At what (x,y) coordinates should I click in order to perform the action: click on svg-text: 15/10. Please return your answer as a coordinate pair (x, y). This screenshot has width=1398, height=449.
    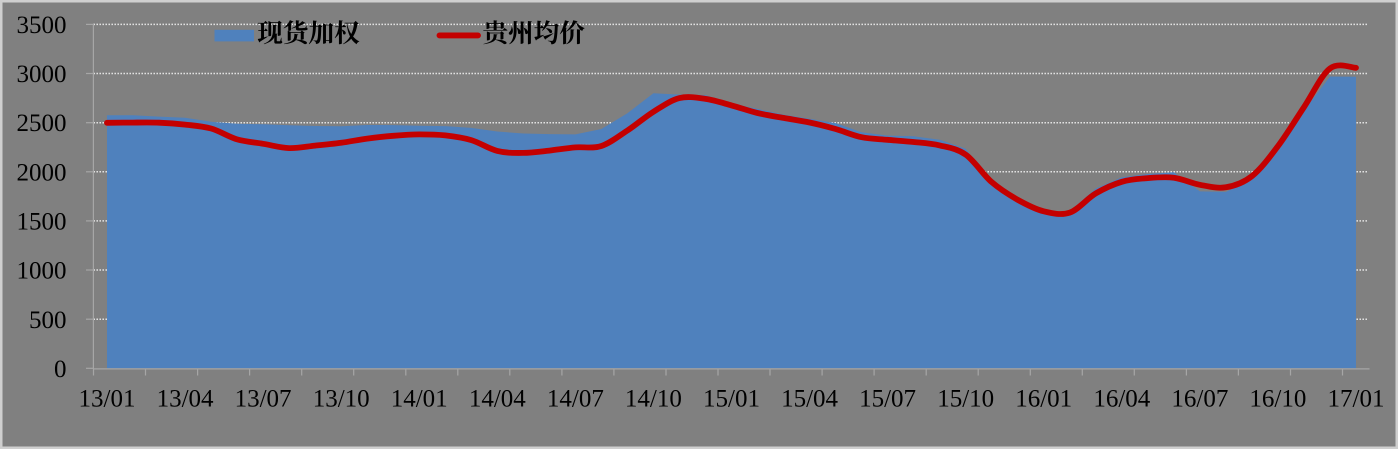
    Looking at the image, I should click on (965, 399).